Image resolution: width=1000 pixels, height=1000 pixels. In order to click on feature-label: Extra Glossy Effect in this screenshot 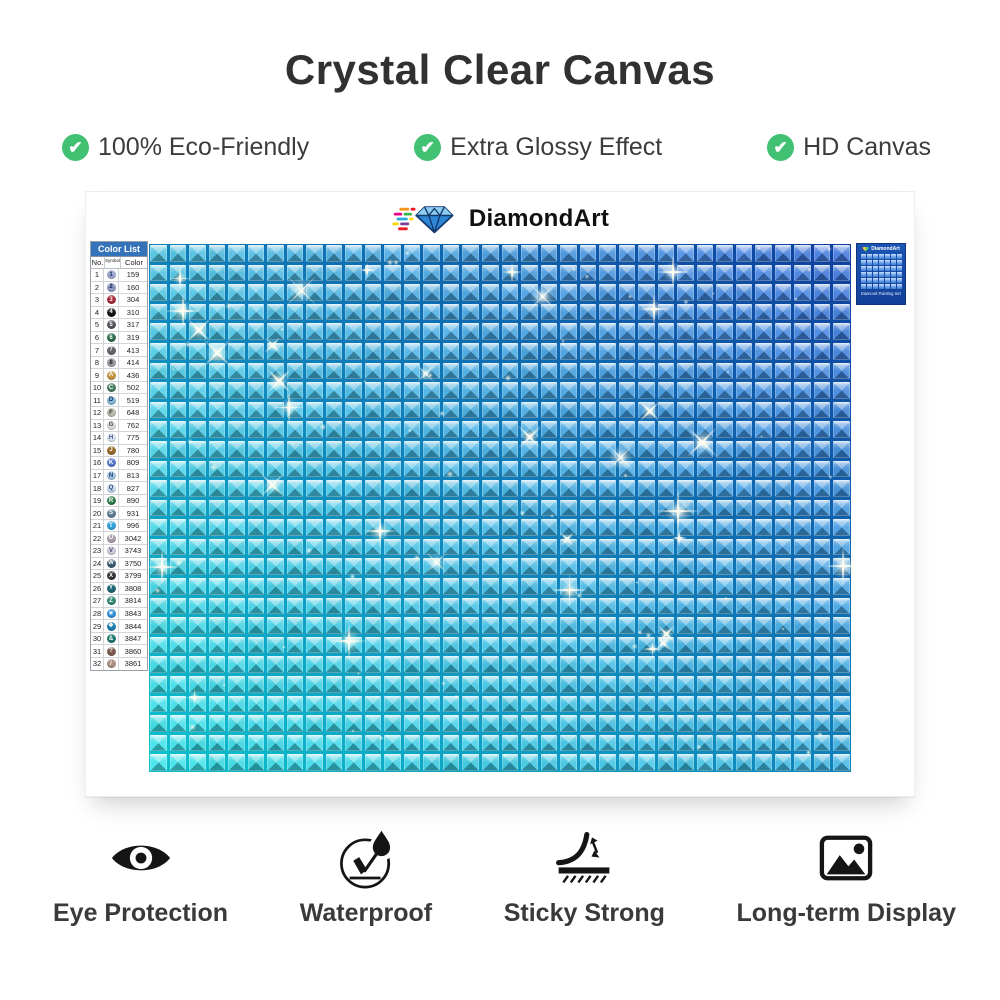, I will do `click(556, 147)`.